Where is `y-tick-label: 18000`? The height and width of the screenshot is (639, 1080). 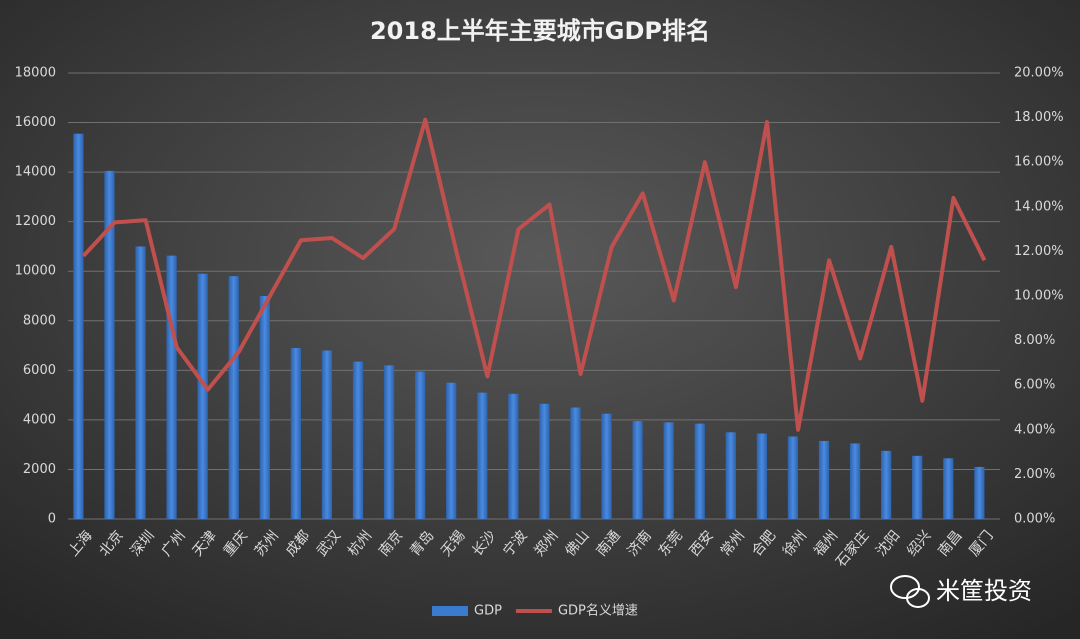
y-tick-label: 18000 is located at coordinates (35, 73).